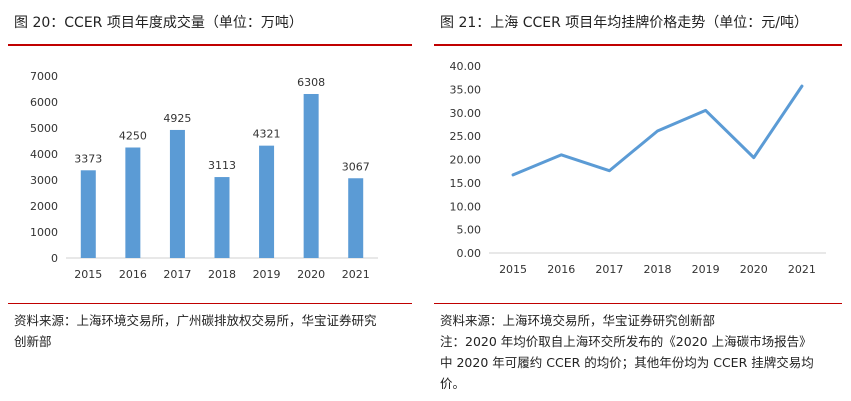 This screenshot has height=401, width=851. What do you see at coordinates (561, 269) in the screenshot?
I see `line-x-tick-label: 2016` at bounding box center [561, 269].